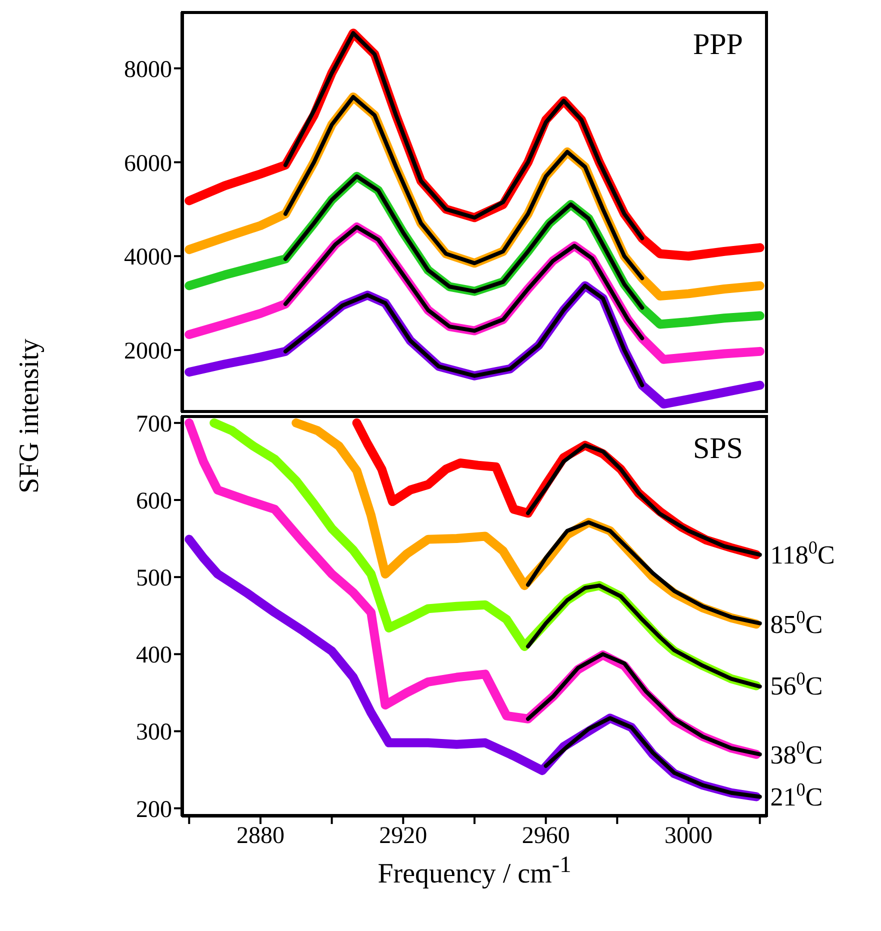  Describe the element at coordinates (474, 871) in the screenshot. I see `x-axis-title: Frequency / cm$^{-1}$` at that location.